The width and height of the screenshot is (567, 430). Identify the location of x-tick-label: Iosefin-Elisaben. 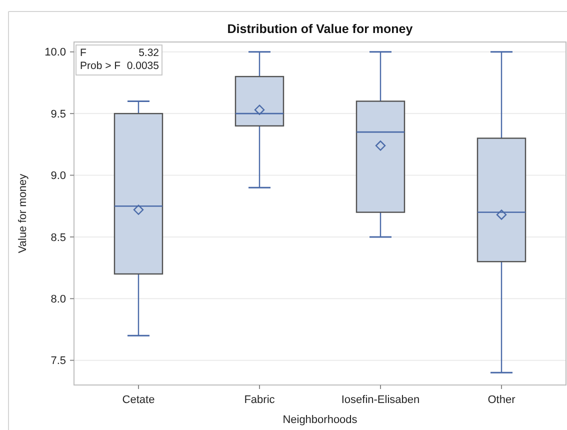
(380, 400).